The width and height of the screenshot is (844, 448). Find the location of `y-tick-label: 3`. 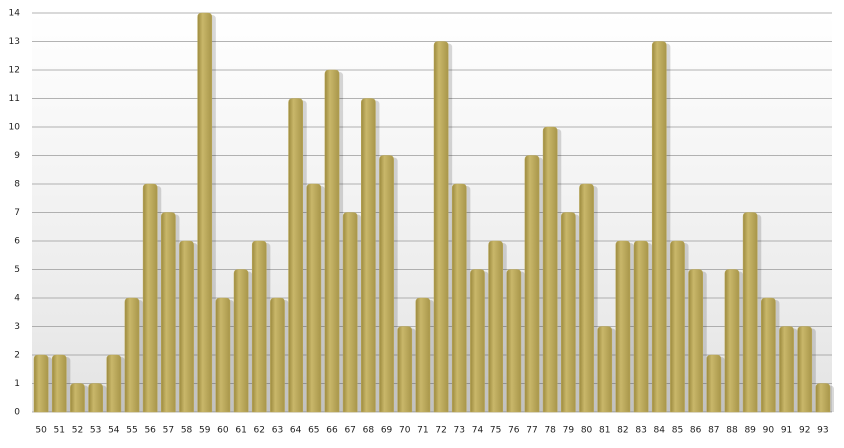

y-tick-label: 3 is located at coordinates (17, 327).